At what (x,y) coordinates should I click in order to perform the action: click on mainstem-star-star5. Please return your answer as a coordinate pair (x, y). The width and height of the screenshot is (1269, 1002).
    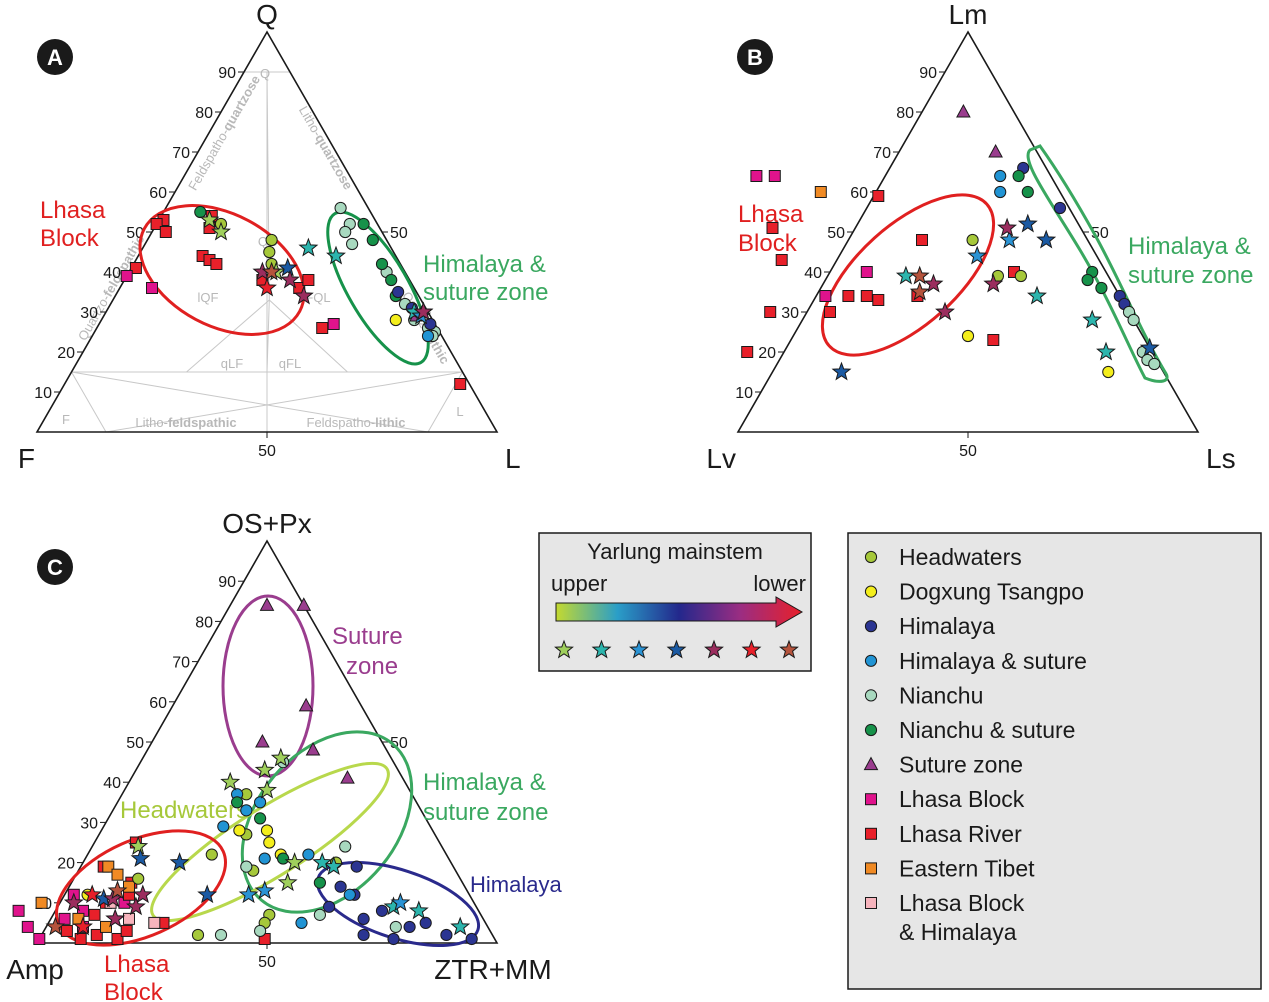
    Looking at the image, I should click on (714, 649).